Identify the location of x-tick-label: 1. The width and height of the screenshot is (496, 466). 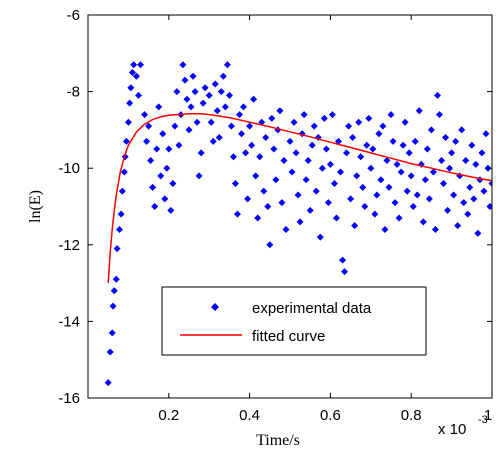
(488, 415).